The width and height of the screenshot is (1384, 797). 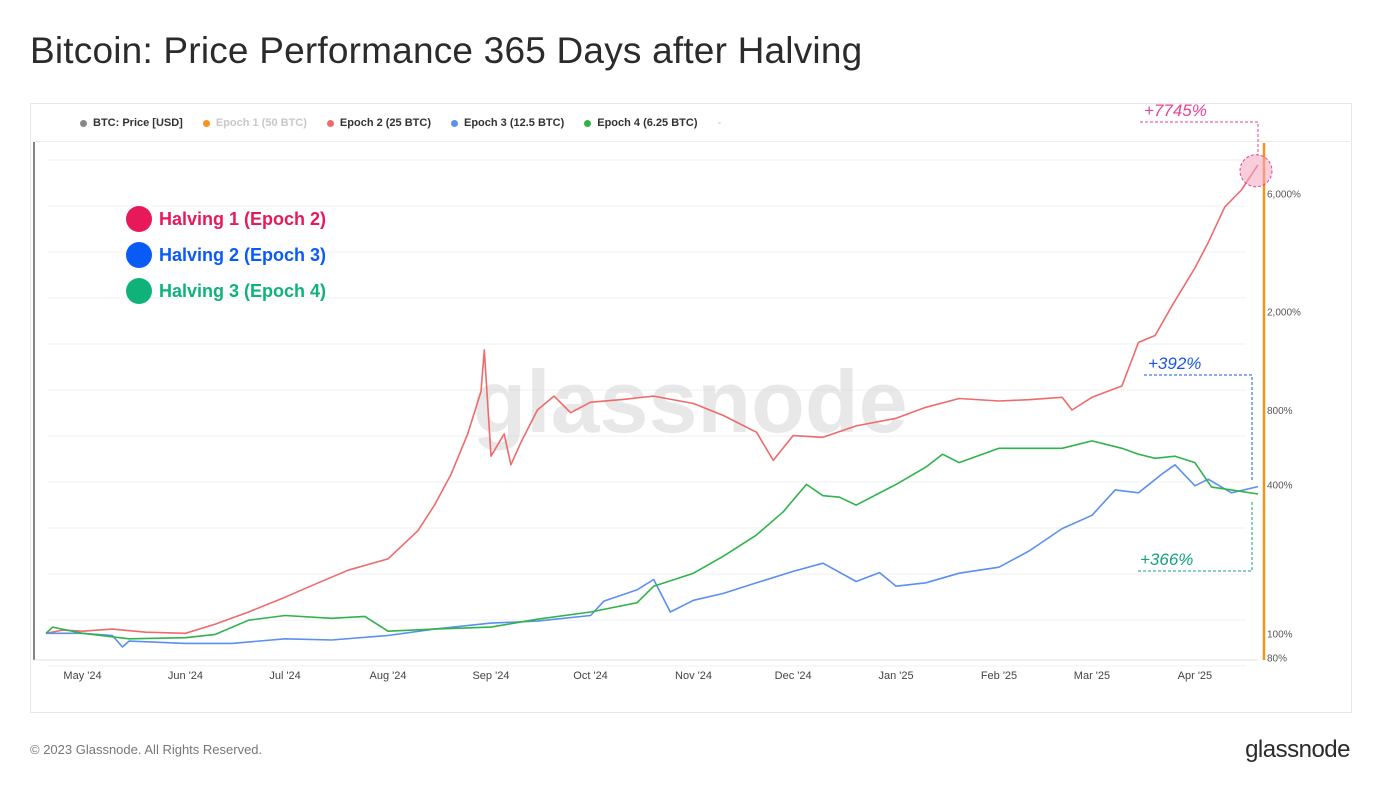 I want to click on x-tick-label: Oct '24, so click(x=590, y=676).